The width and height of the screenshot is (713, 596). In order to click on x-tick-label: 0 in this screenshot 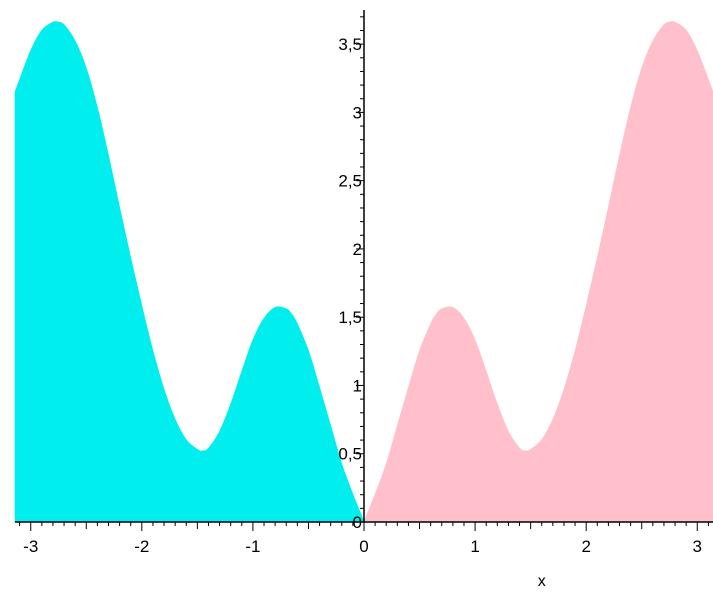, I will do `click(363, 546)`.